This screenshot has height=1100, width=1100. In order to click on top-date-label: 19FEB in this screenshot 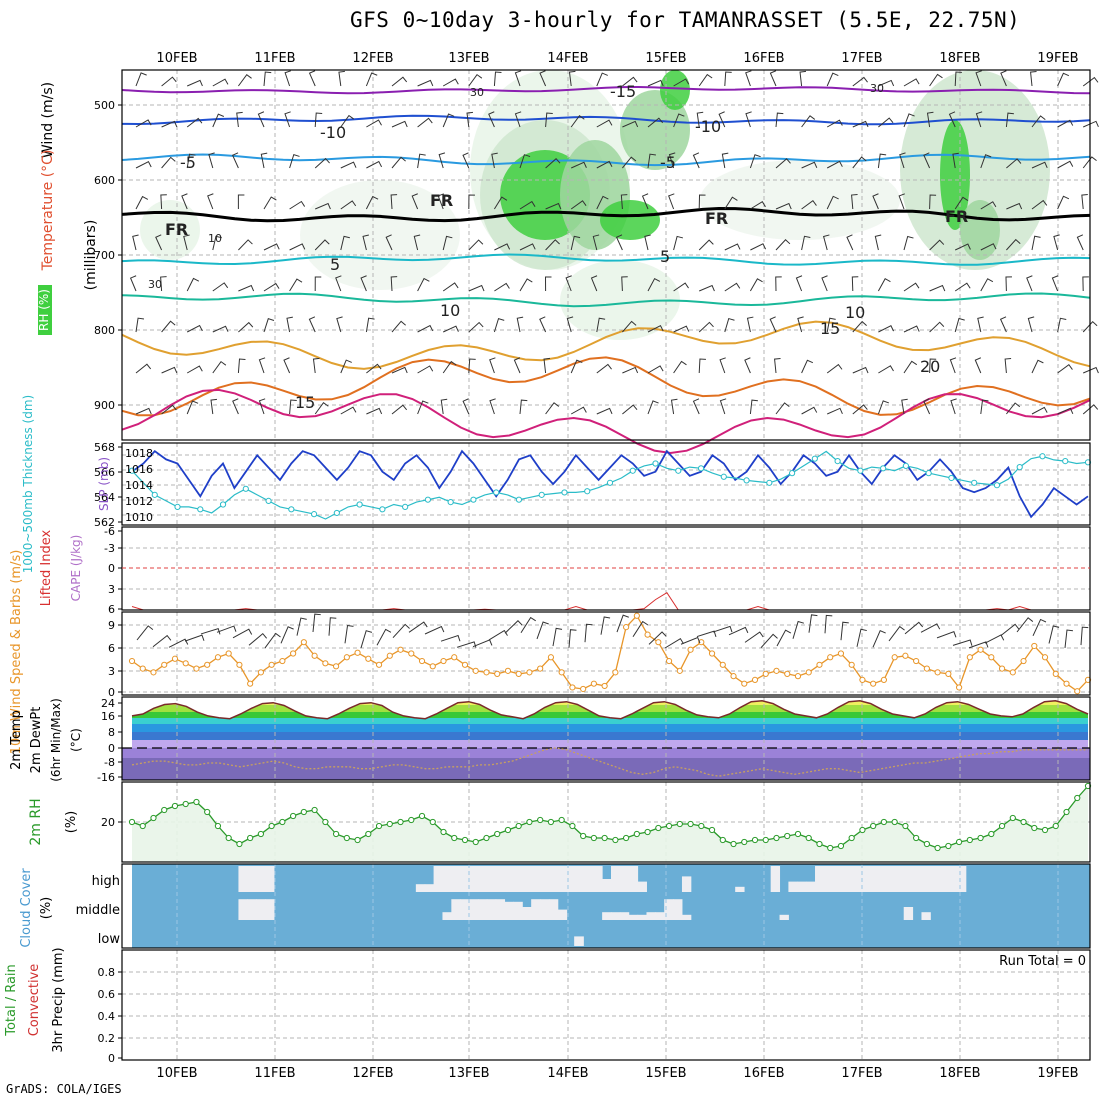, I will do `click(1057, 58)`.